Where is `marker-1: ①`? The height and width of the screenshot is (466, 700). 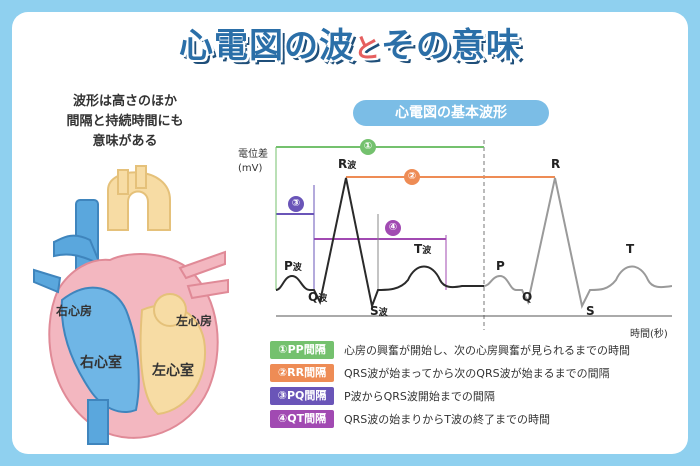 marker-1: ① is located at coordinates (368, 147).